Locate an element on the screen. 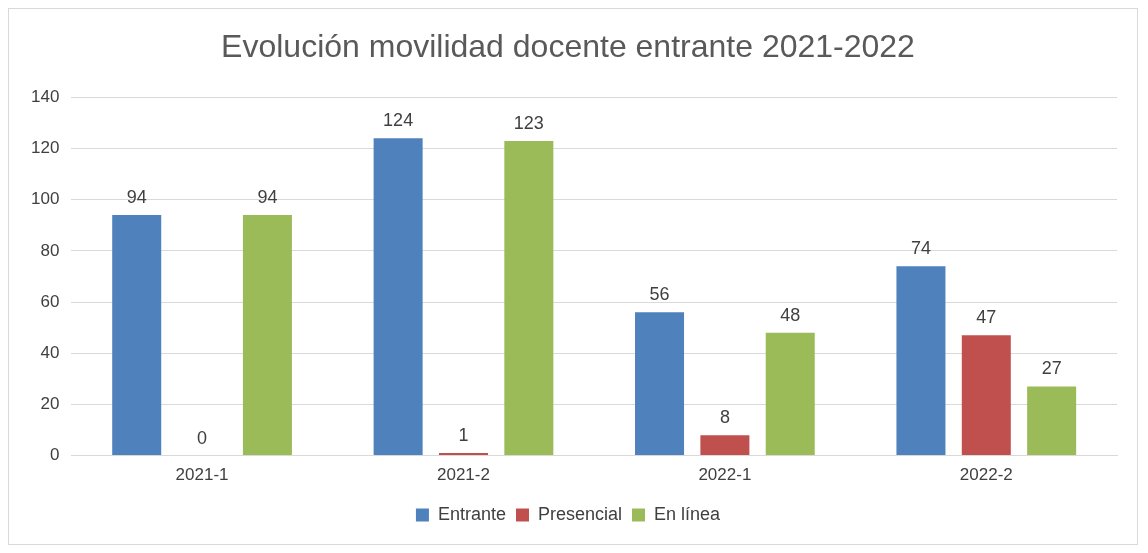 This screenshot has width=1148, height=553. data-label: 74 is located at coordinates (920, 248).